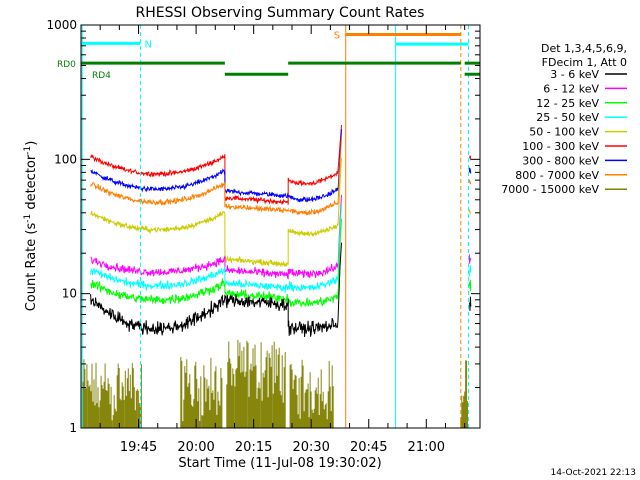 The width and height of the screenshot is (640, 480). Describe the element at coordinates (557, 175) in the screenshot. I see `legend-label-7: 800 - 7000 keV` at that location.